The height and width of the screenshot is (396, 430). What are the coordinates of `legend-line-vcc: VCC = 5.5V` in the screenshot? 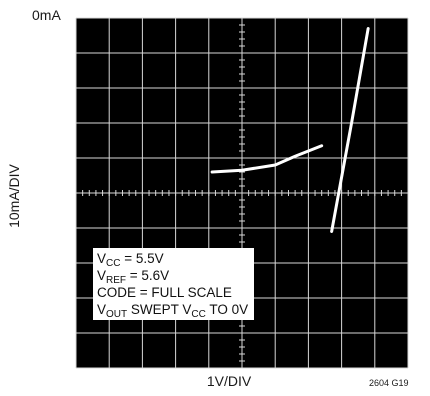 It's located at (172, 259).